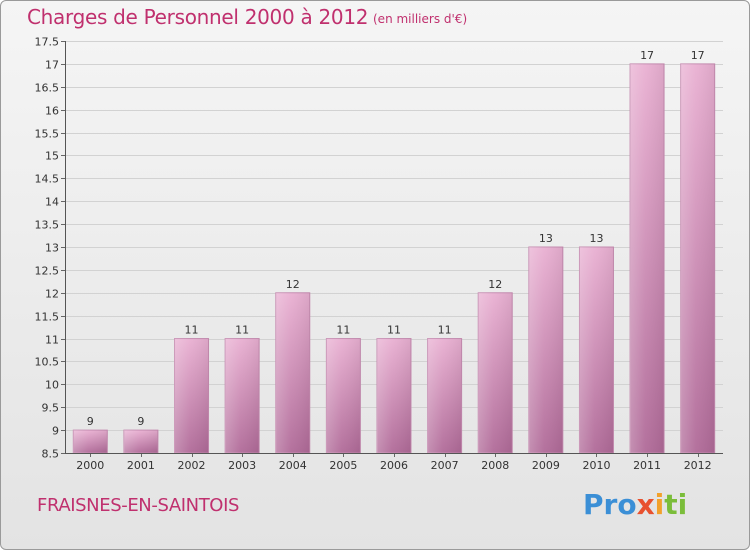 The height and width of the screenshot is (550, 750). What do you see at coordinates (546, 465) in the screenshot?
I see `x-tick-label: 2009` at bounding box center [546, 465].